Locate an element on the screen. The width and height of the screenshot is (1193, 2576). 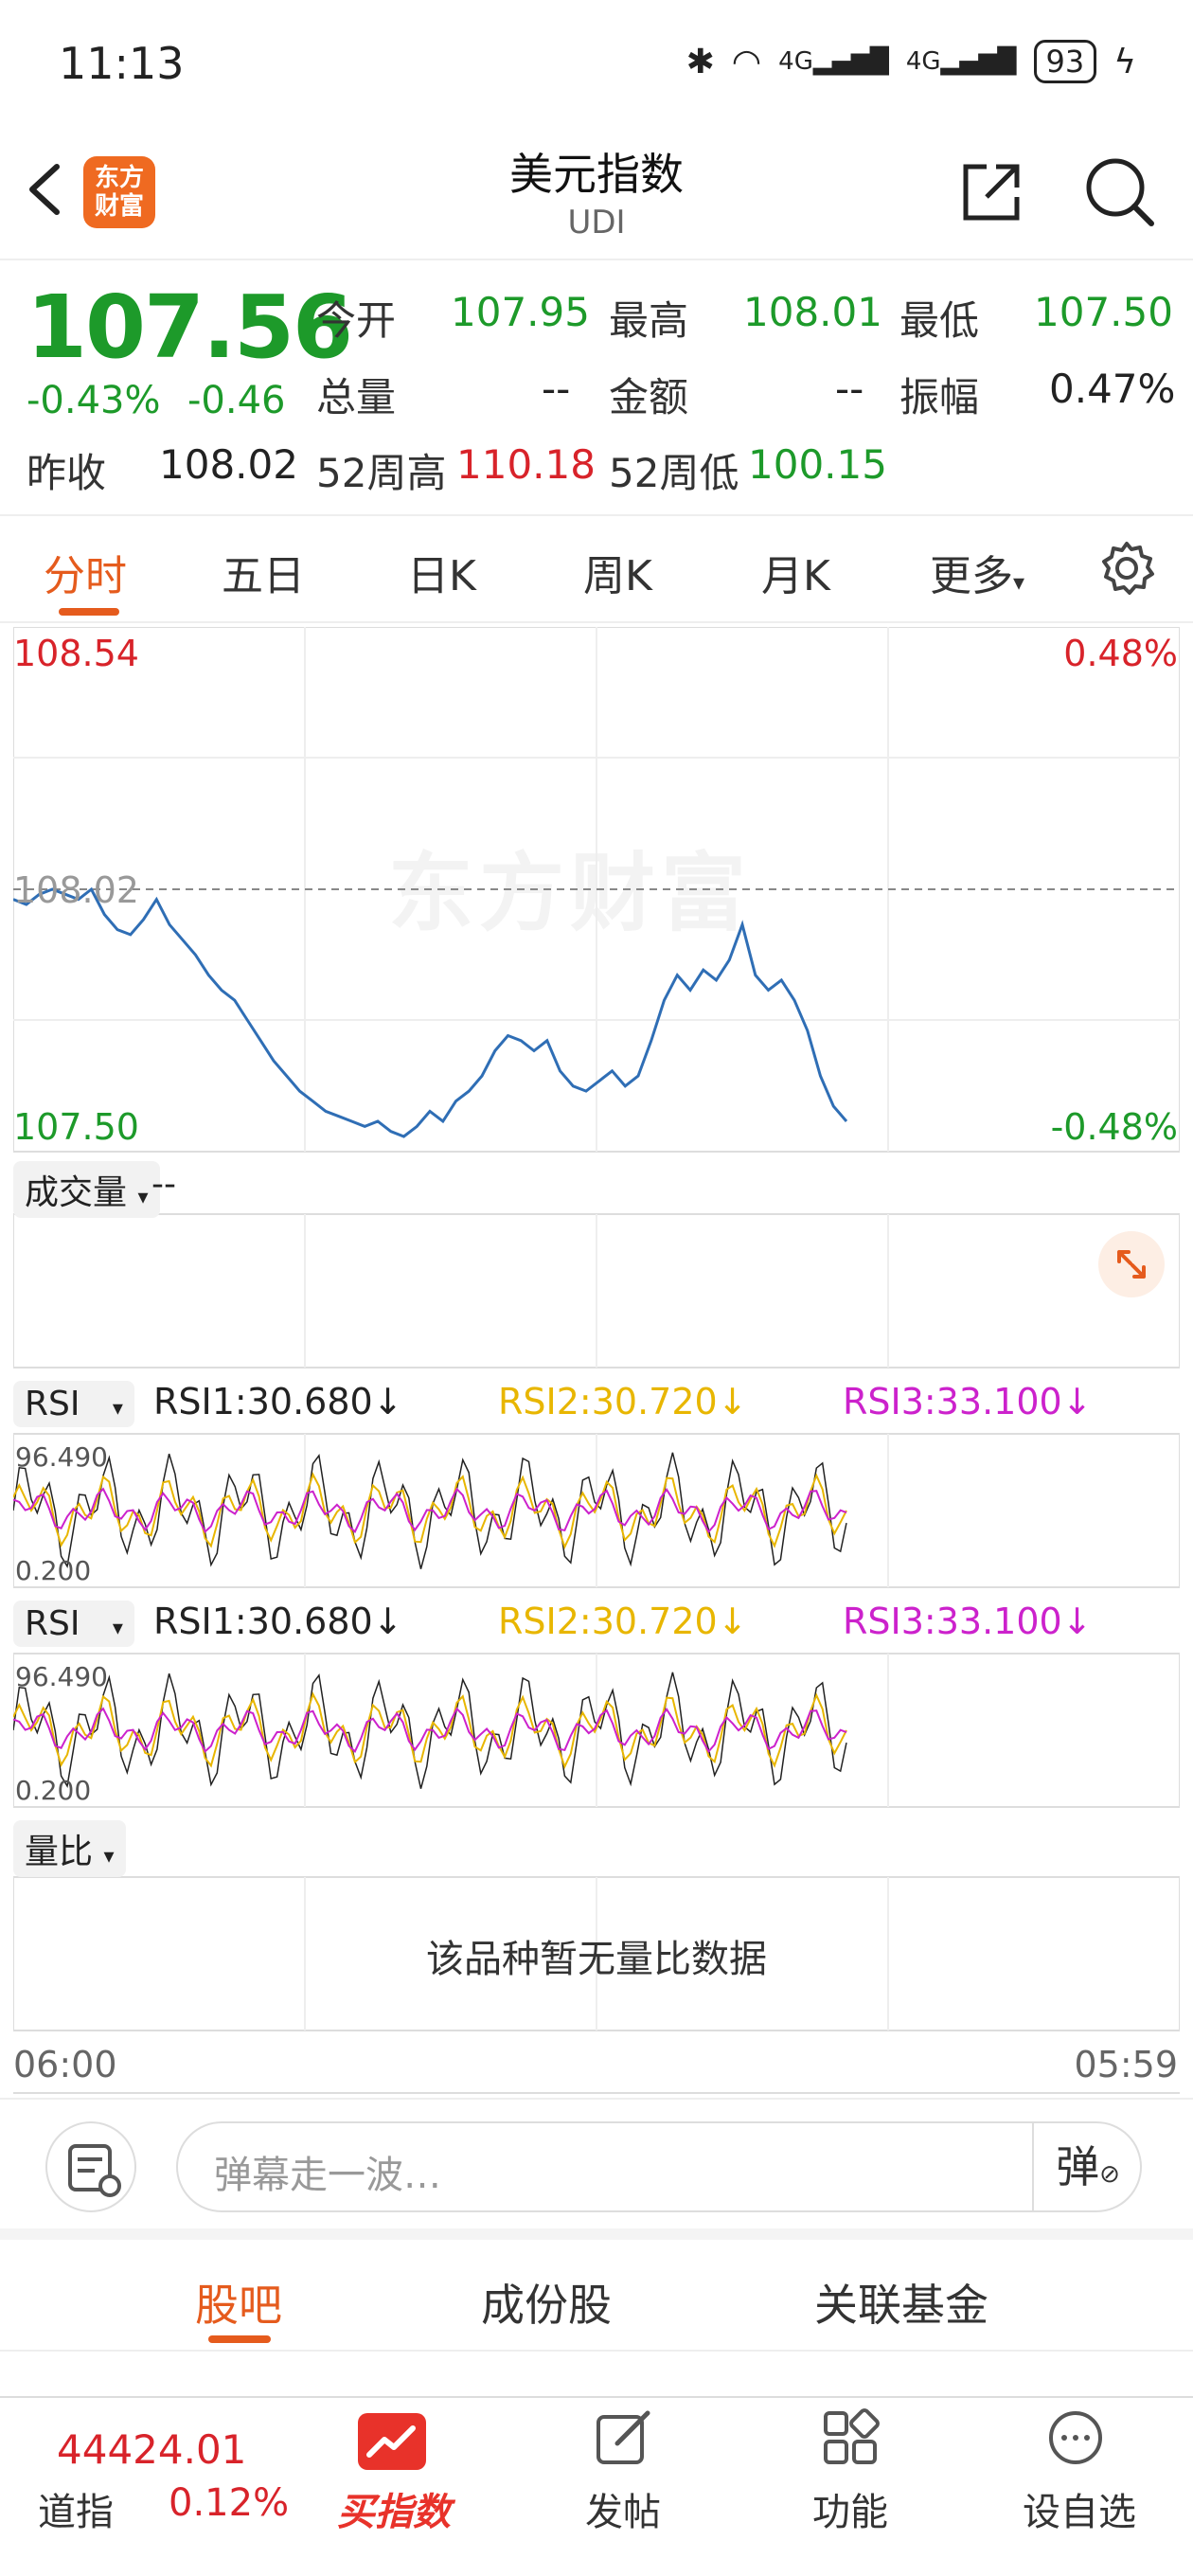
rsi3-value-2: RSI3:33.100↓ is located at coordinates (968, 1621).